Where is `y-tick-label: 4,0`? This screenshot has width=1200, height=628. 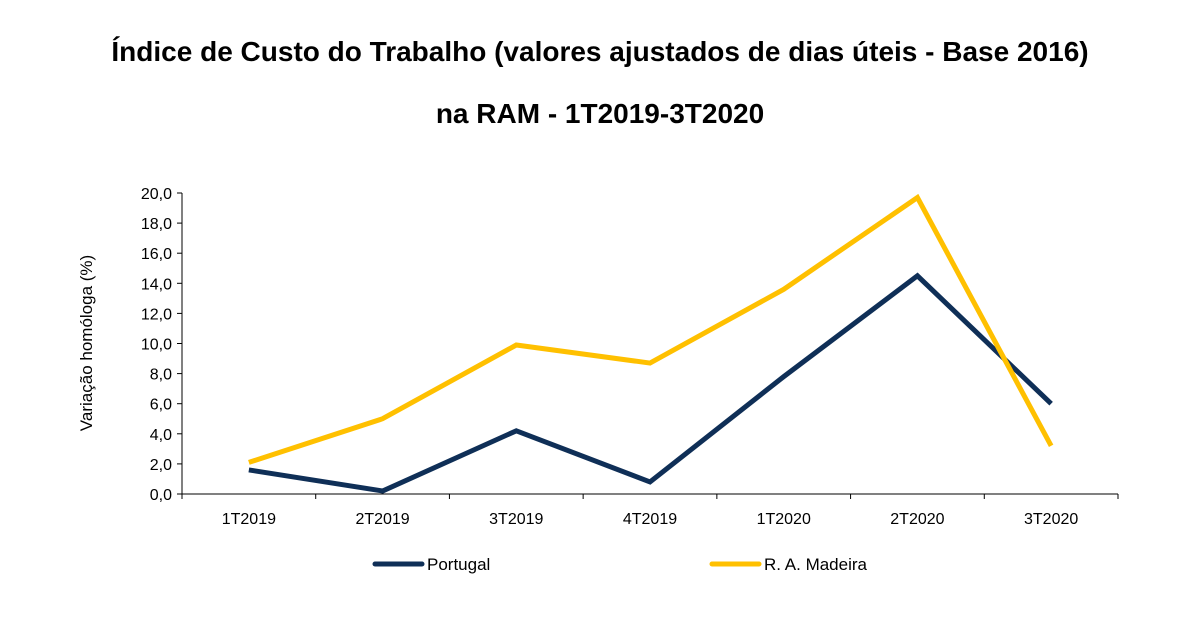
y-tick-label: 4,0 is located at coordinates (161, 435).